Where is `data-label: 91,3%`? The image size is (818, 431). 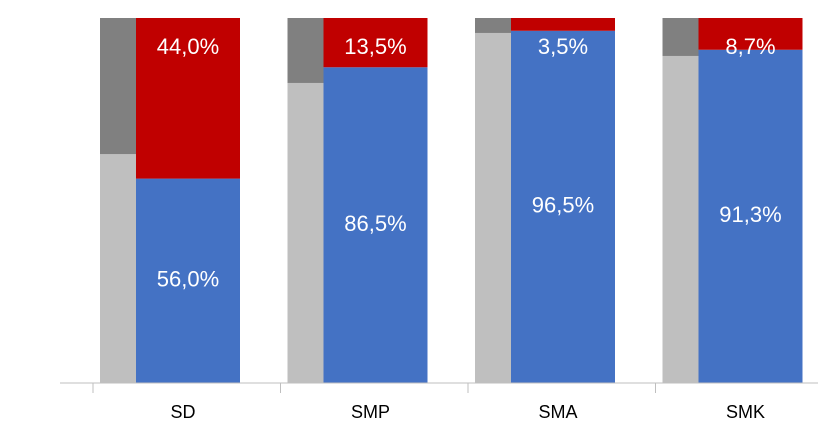 data-label: 91,3% is located at coordinates (750, 214).